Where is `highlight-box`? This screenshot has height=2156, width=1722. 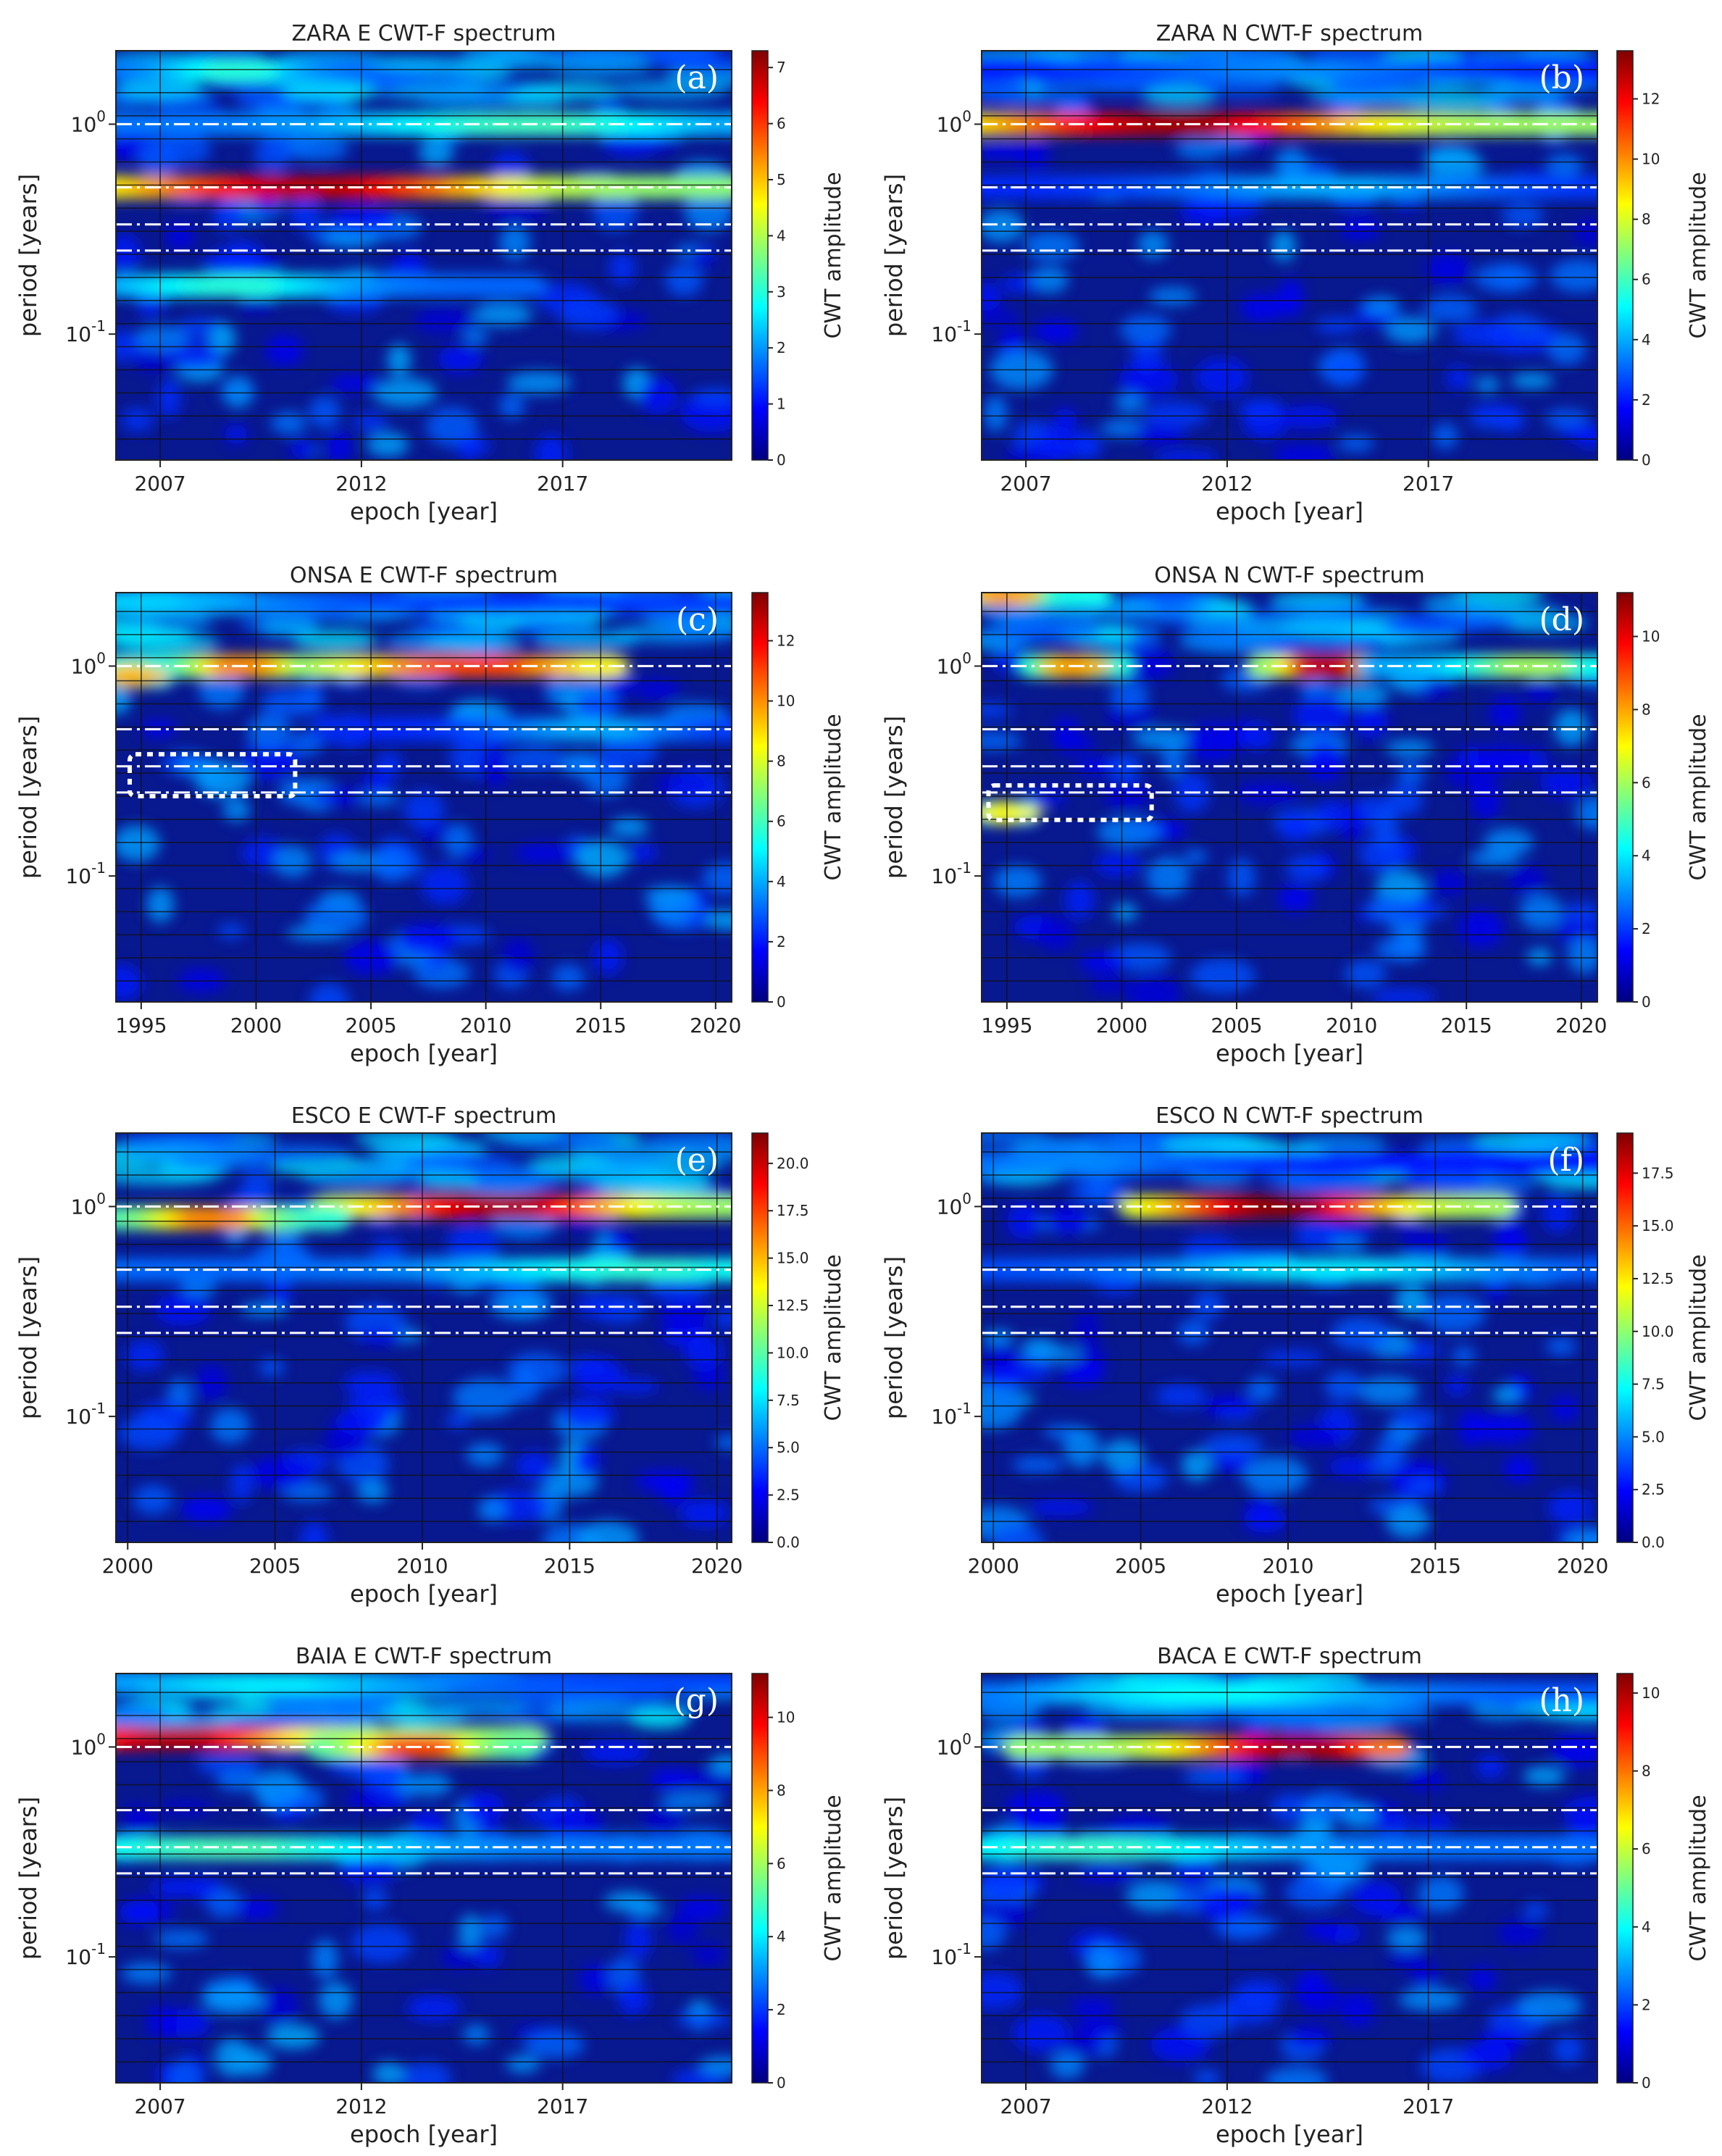 highlight-box is located at coordinates (213, 775).